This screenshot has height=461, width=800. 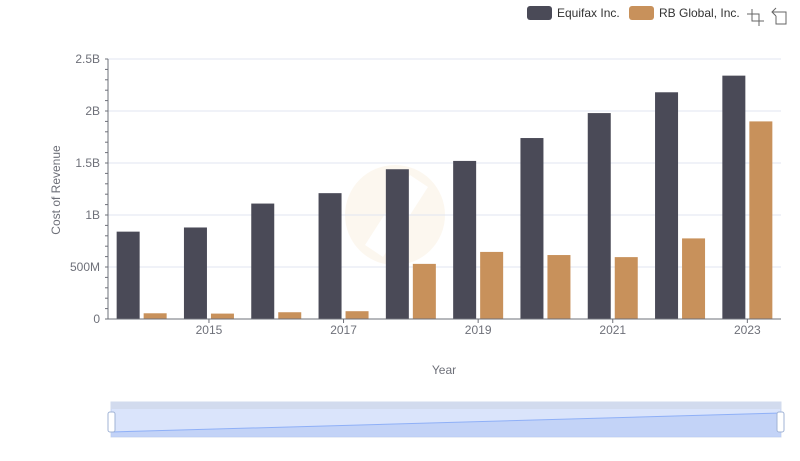 What do you see at coordinates (87, 163) in the screenshot?
I see `y-tick-label: 1.5B` at bounding box center [87, 163].